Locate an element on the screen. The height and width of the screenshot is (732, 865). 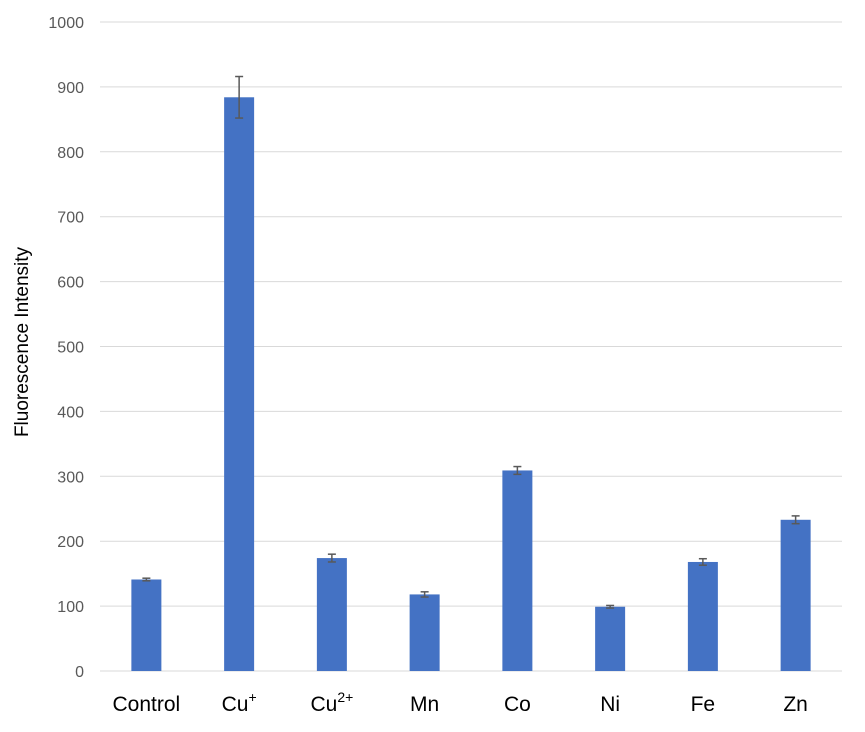
x-tick-label: Fe is located at coordinates (703, 704).